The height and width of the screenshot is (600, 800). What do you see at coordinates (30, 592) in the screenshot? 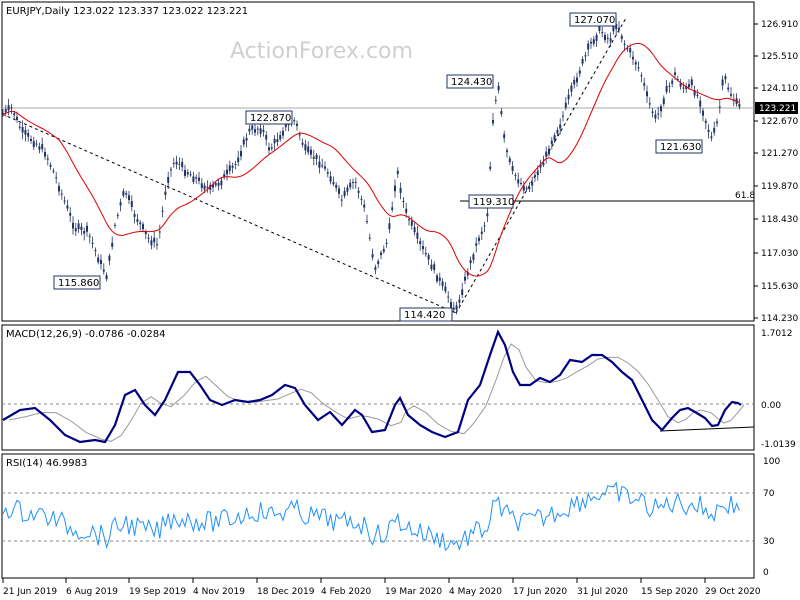
I see `x-tick-label: 21 Jun 2019` at bounding box center [30, 592].